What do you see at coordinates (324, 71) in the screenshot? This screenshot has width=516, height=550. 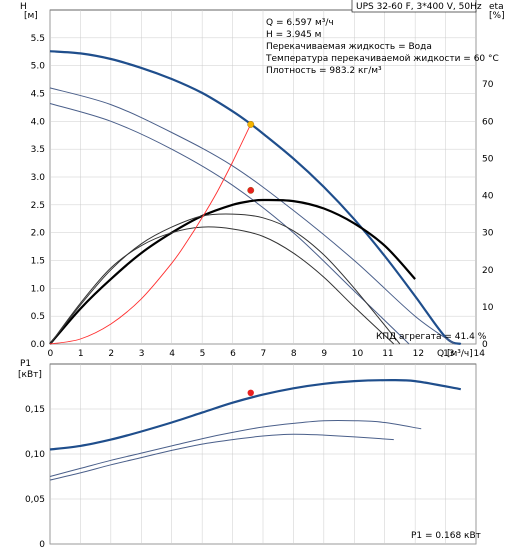 I see `info-line: Плотность = 983.2 кг/м³` at bounding box center [324, 71].